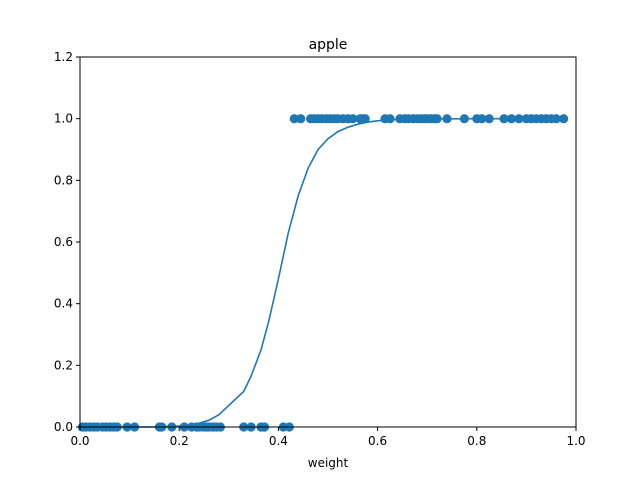  What do you see at coordinates (476, 441) in the screenshot?
I see `x-tick-label: 0.8` at bounding box center [476, 441].